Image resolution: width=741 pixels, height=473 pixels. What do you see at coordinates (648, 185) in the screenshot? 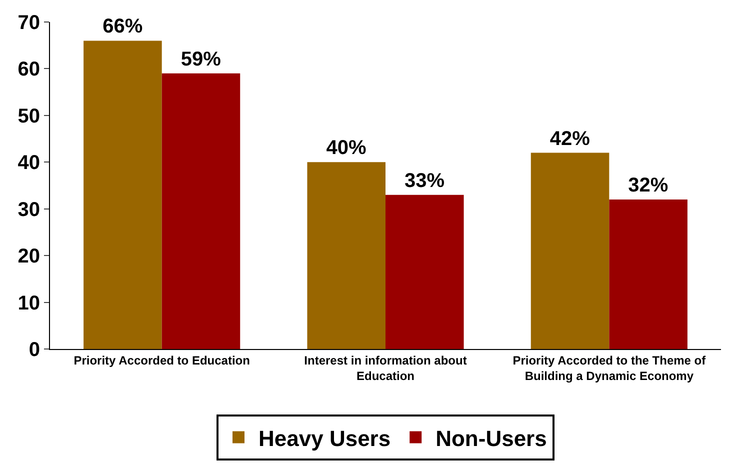
I see `data-label: 32%` at bounding box center [648, 185].